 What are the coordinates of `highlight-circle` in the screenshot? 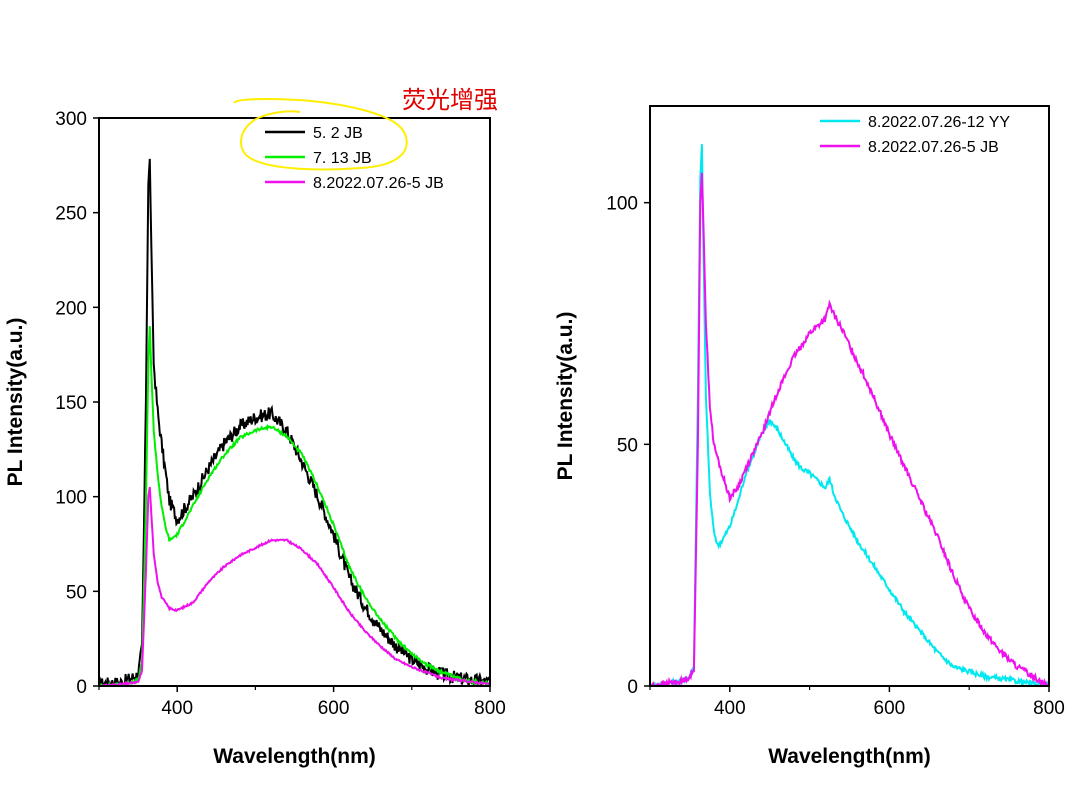 It's located at (320, 134).